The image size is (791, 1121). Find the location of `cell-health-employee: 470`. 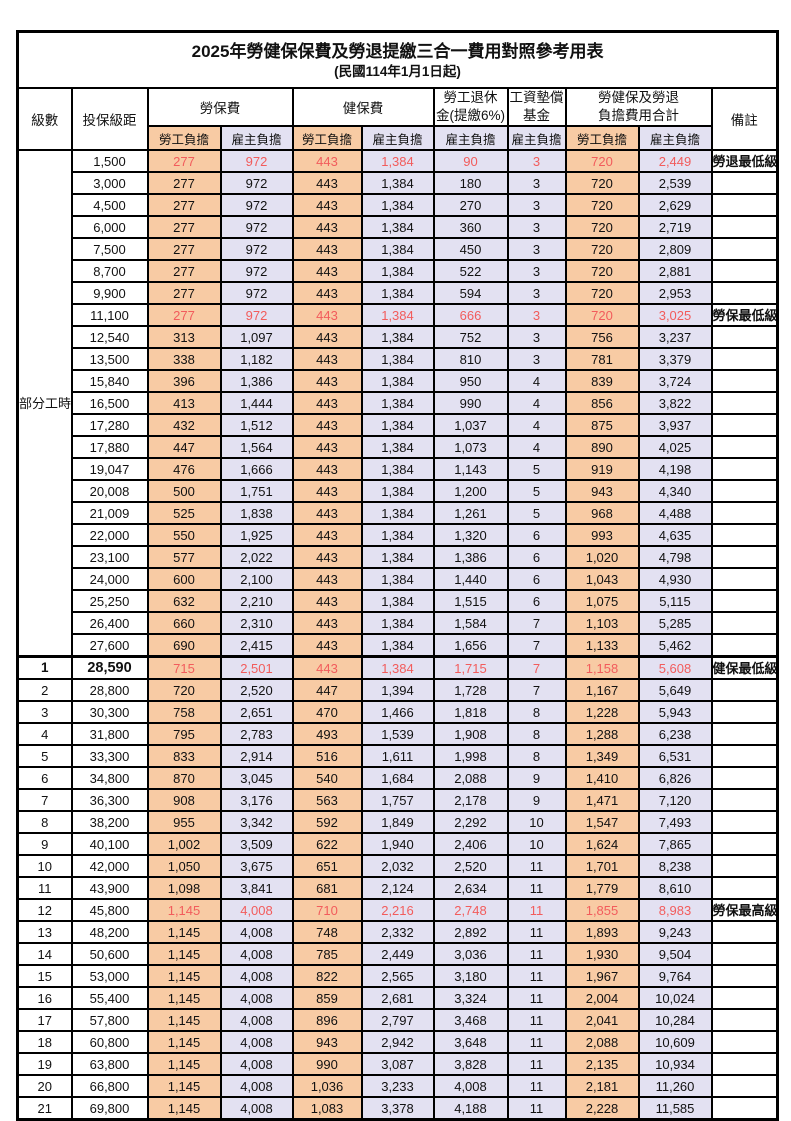

cell-health-employee: 470 is located at coordinates (327, 712).